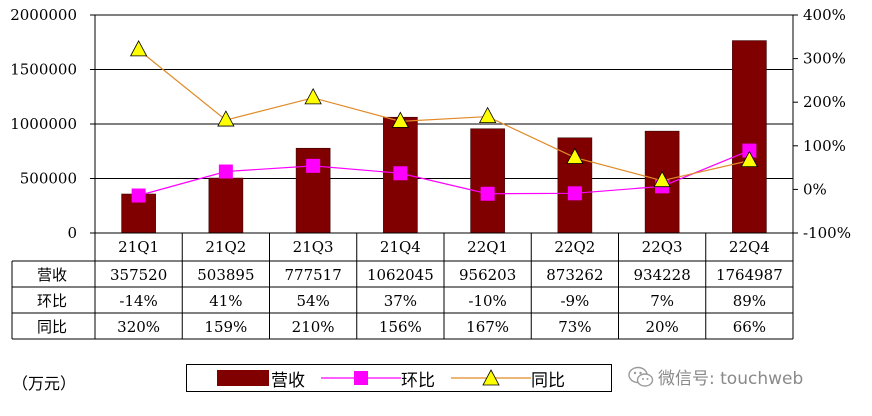 The height and width of the screenshot is (416, 872). Describe the element at coordinates (661, 275) in the screenshot. I see `table-cell: 934228` at that location.